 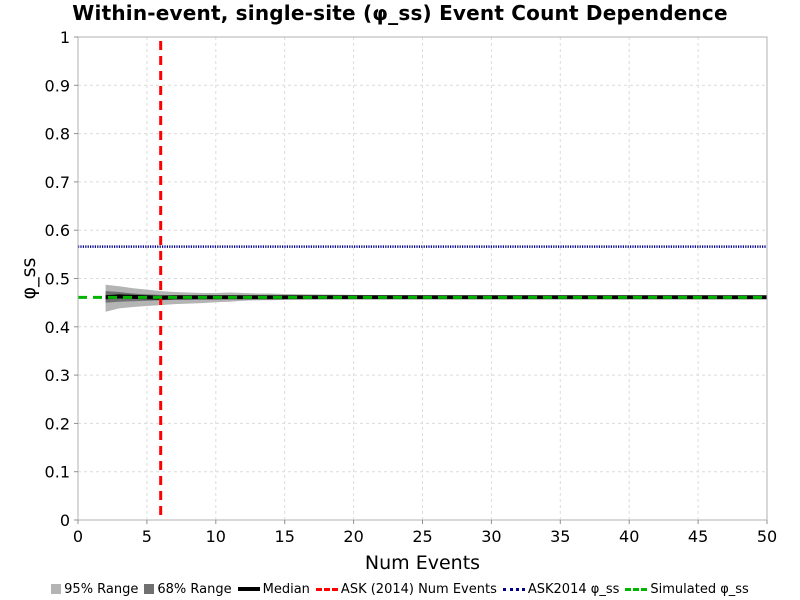 What do you see at coordinates (57, 423) in the screenshot?
I see `y-tick-label: 0.2` at bounding box center [57, 423].